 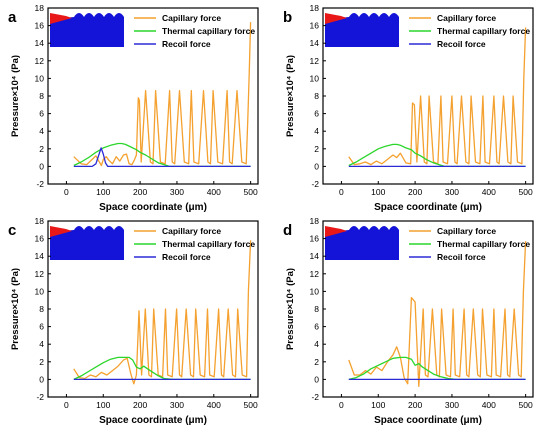 I want to click on recoil-force-line, so click(x=162, y=157).